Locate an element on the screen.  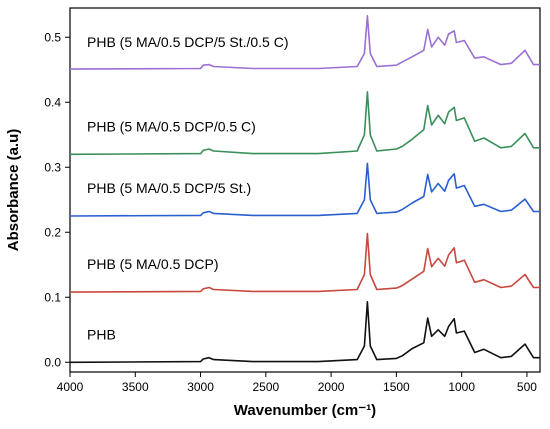
y-tick-label: 0.5 is located at coordinates (52, 37).